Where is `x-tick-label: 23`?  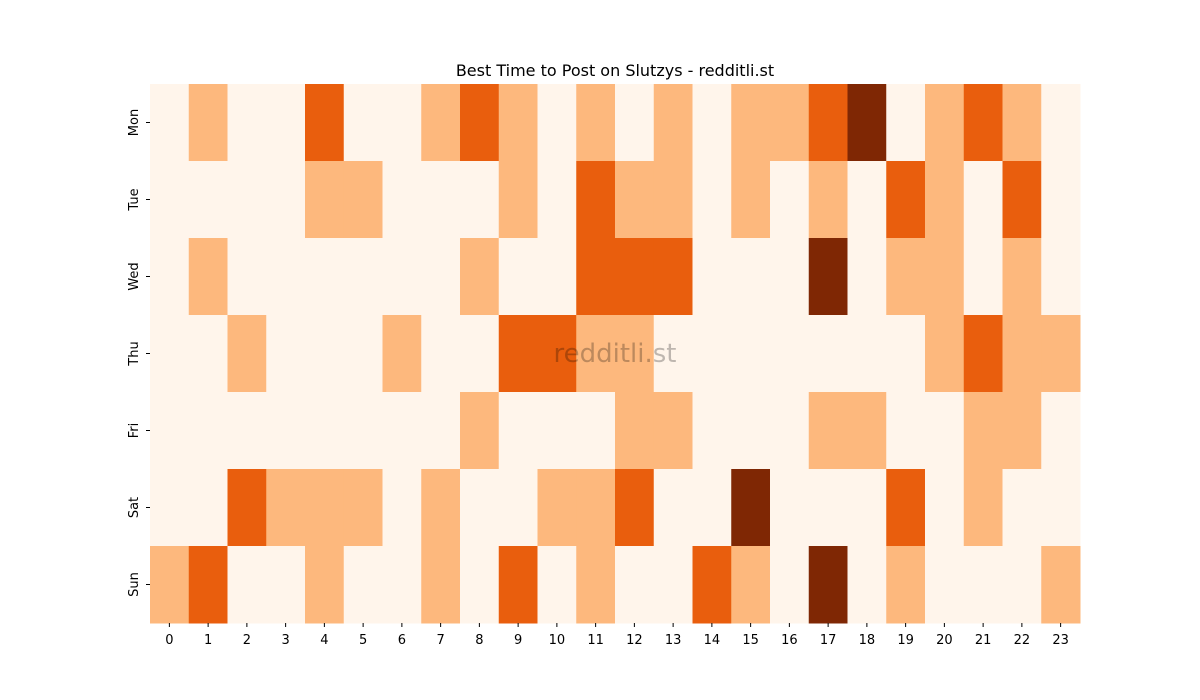 x-tick-label: 23 is located at coordinates (1060, 640).